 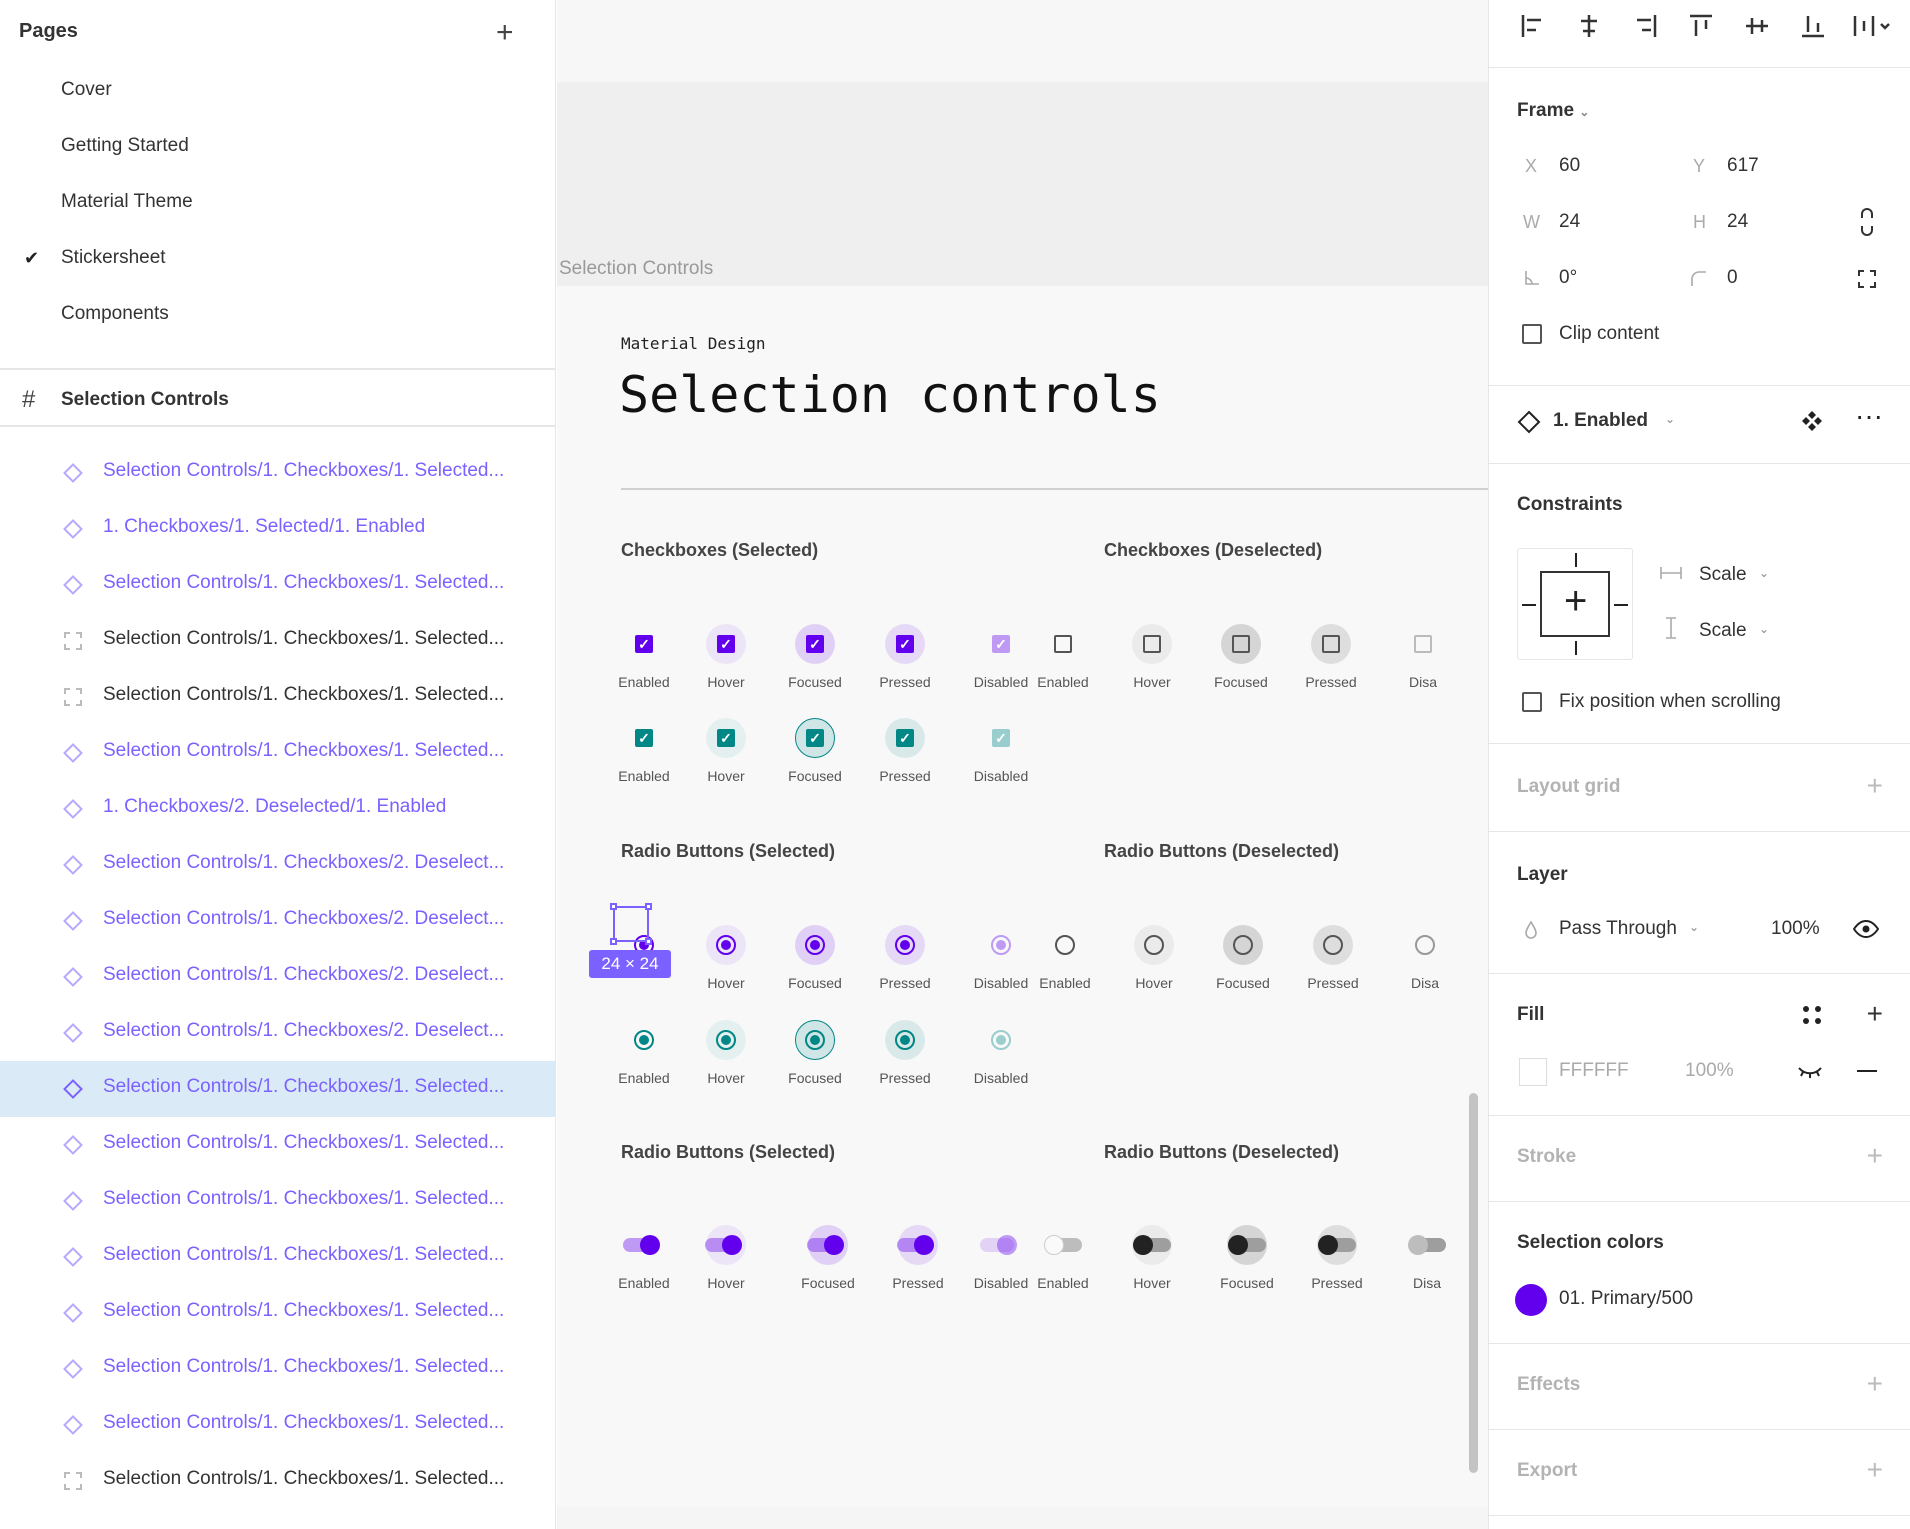 What do you see at coordinates (1589, 26) in the screenshot?
I see `align-horizontal-center-icon` at bounding box center [1589, 26].